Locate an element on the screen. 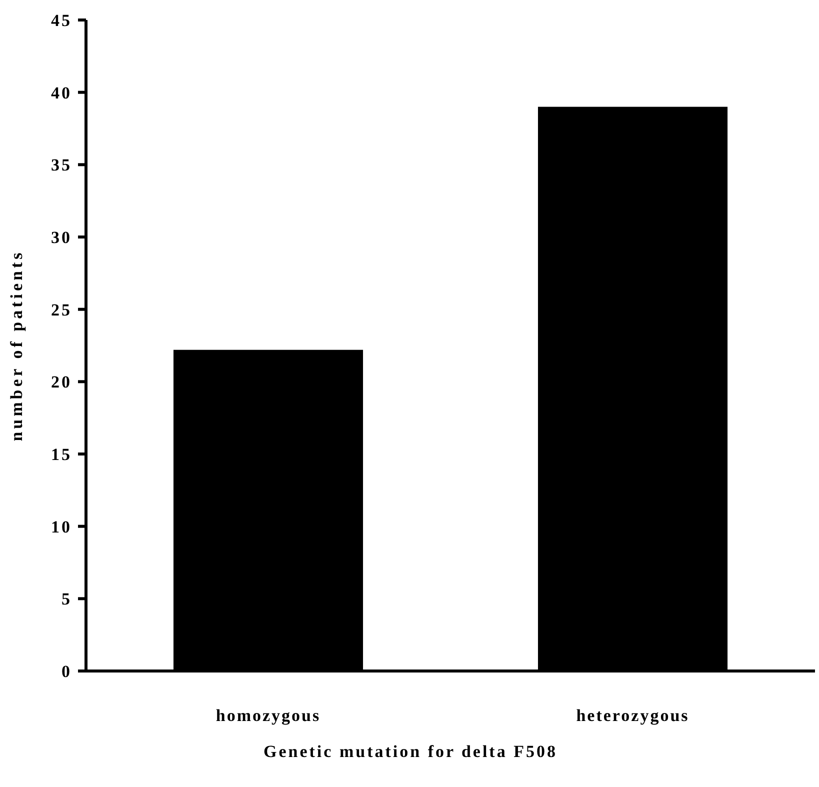  y-tick-label: 0 is located at coordinates (67, 671).